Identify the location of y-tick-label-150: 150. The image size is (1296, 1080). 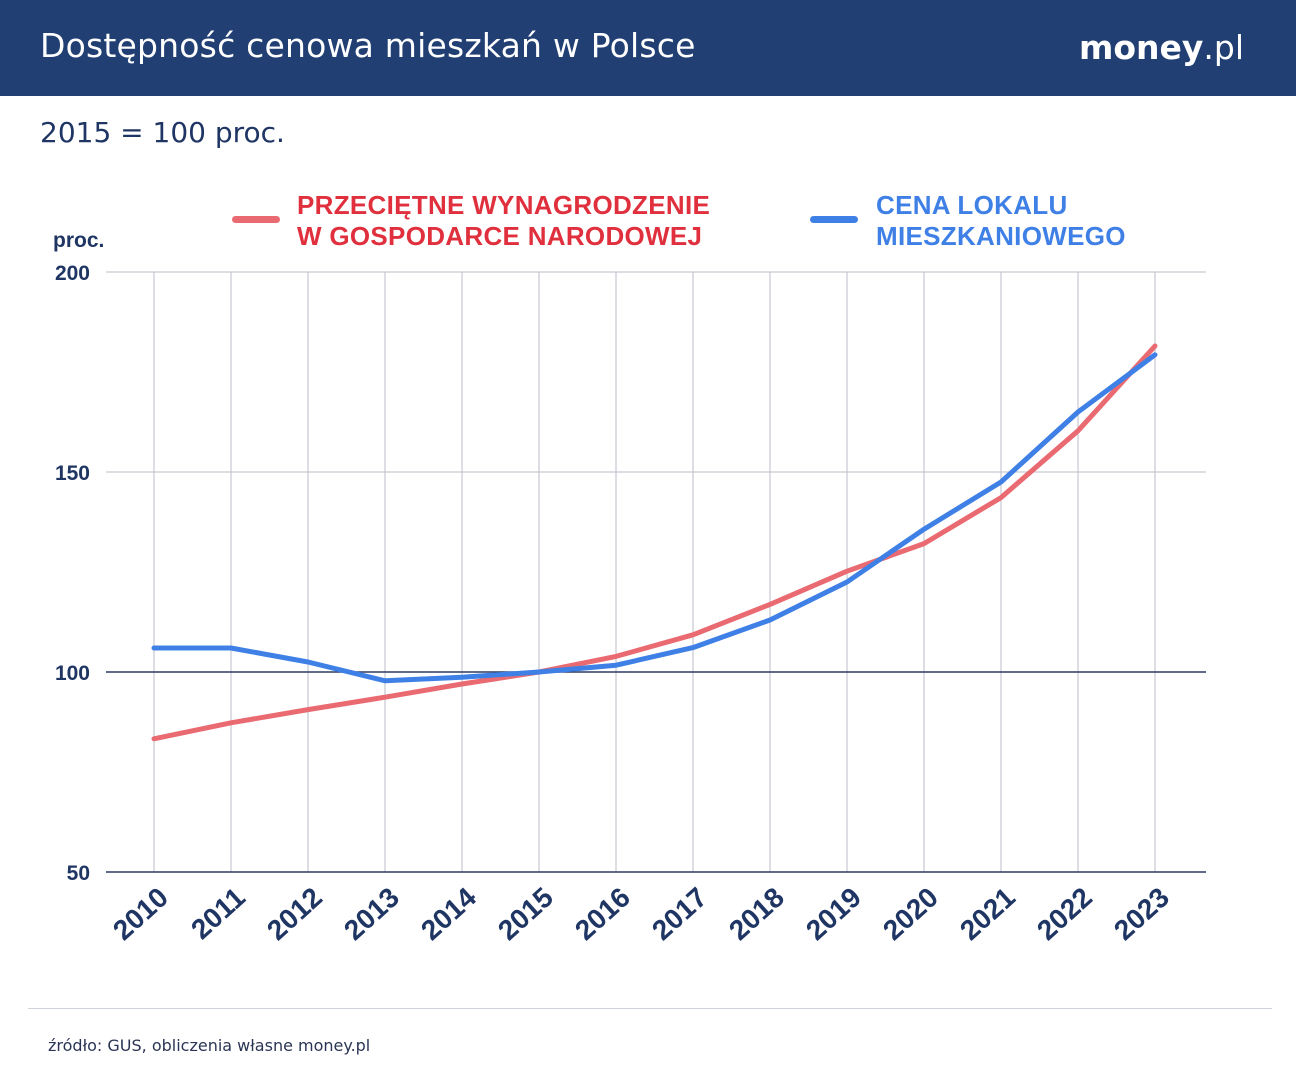
(72, 473).